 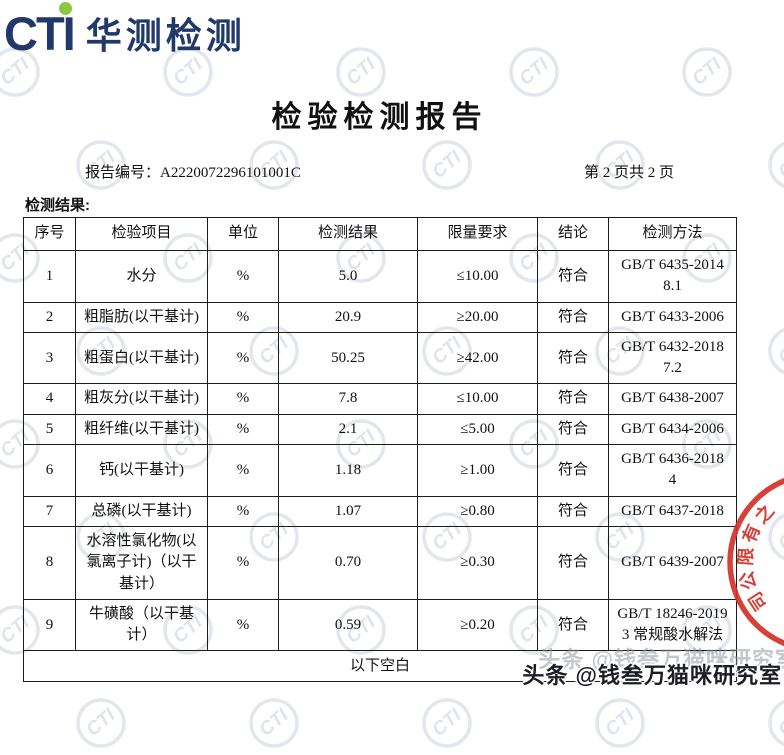 I want to click on cti-logo-text: CTI, so click(x=40, y=29).